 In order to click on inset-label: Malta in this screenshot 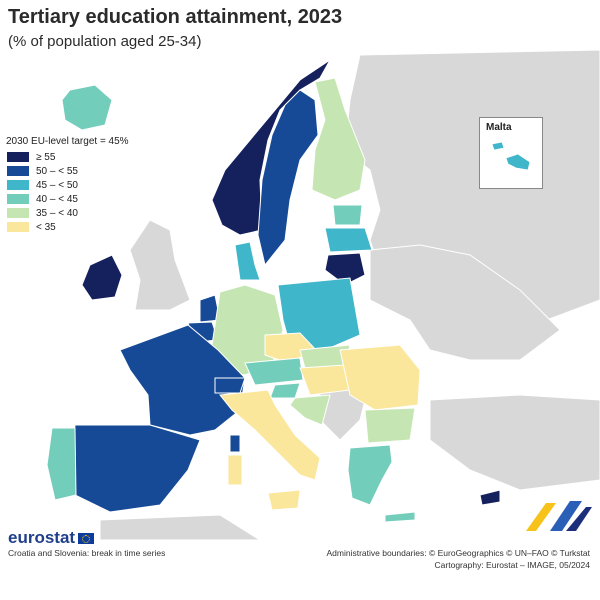, I will do `click(499, 127)`.